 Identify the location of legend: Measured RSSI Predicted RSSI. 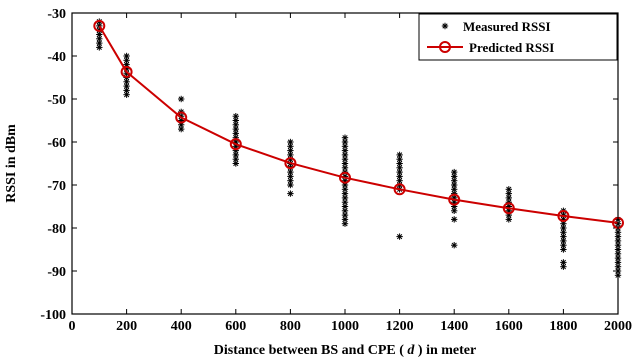
(518, 37).